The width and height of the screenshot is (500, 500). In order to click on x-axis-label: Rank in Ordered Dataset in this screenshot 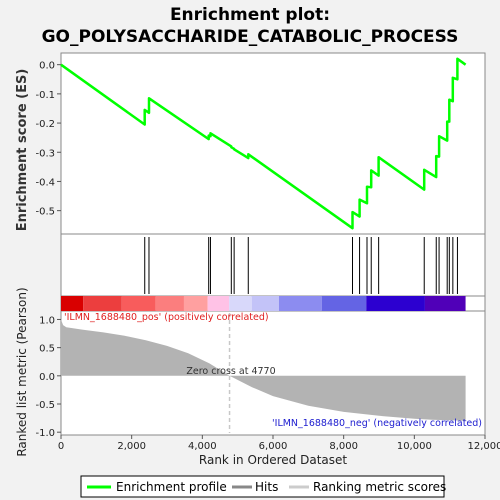, I will do `click(273, 460)`.